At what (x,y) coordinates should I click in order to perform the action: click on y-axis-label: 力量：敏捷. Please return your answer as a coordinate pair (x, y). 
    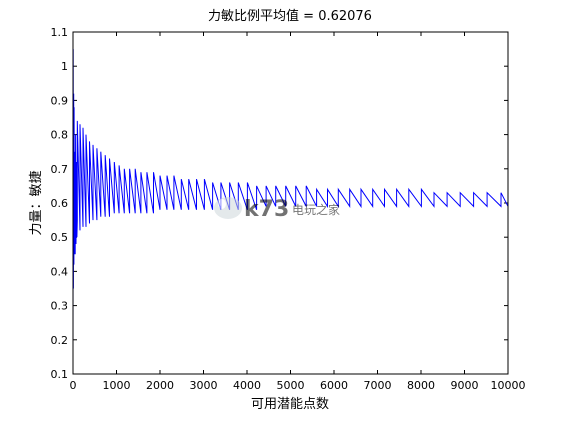
    Looking at the image, I should click on (36, 202).